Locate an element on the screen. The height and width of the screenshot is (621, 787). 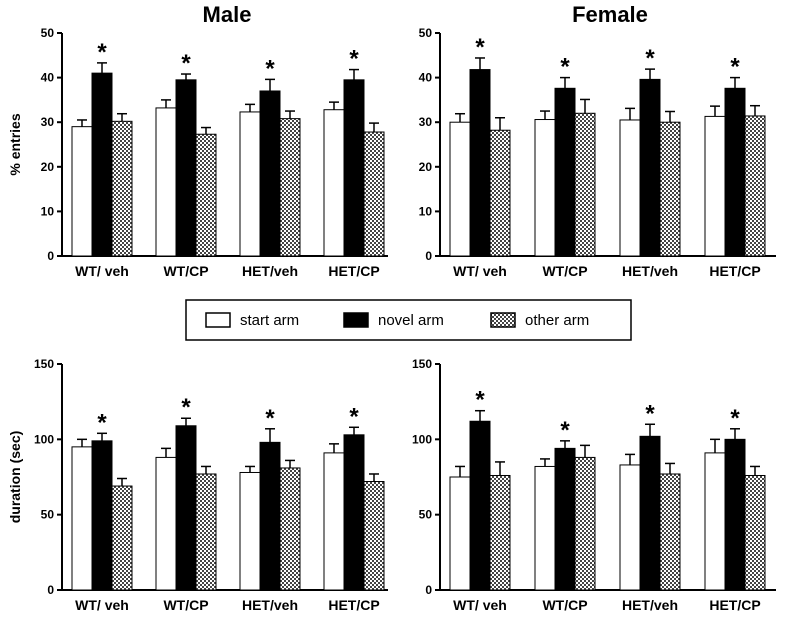
y-axis-label: duration (sec) is located at coordinates (15, 477).